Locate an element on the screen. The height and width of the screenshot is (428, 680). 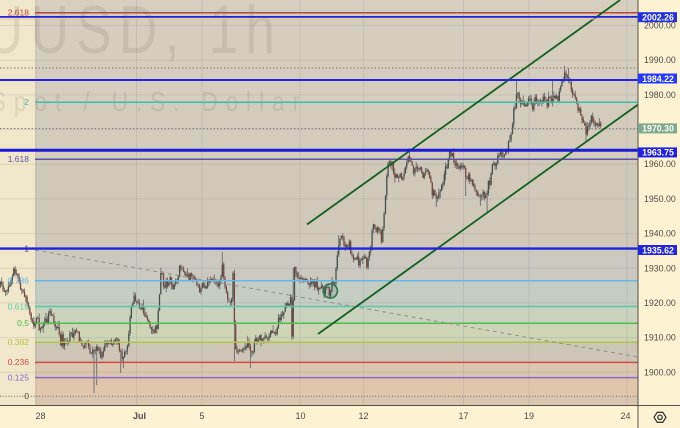
svg-text: 1900.00 is located at coordinates (660, 372).